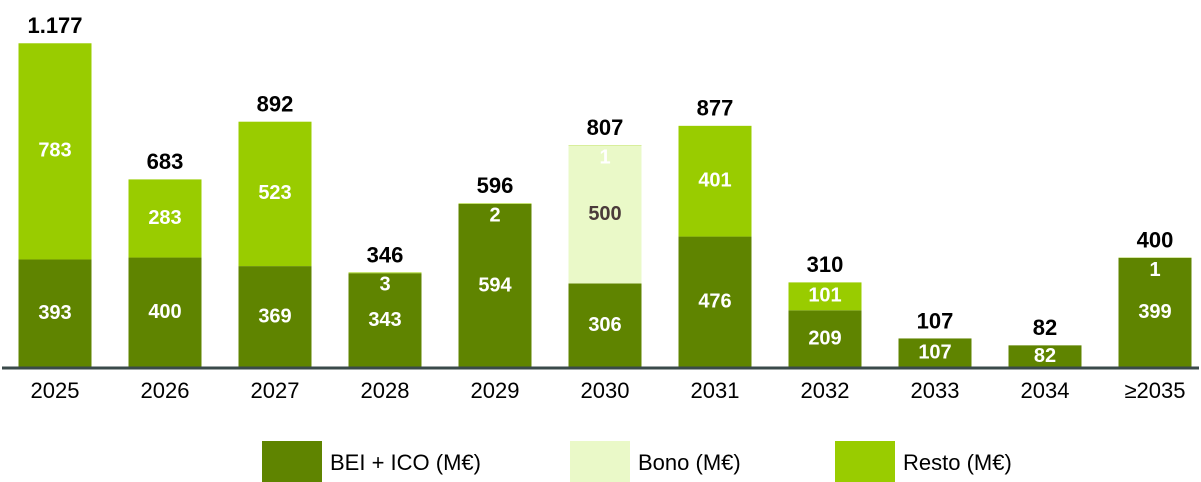  Describe the element at coordinates (405, 462) in the screenshot. I see `legend-label: BEI + ICO (M€)` at that location.